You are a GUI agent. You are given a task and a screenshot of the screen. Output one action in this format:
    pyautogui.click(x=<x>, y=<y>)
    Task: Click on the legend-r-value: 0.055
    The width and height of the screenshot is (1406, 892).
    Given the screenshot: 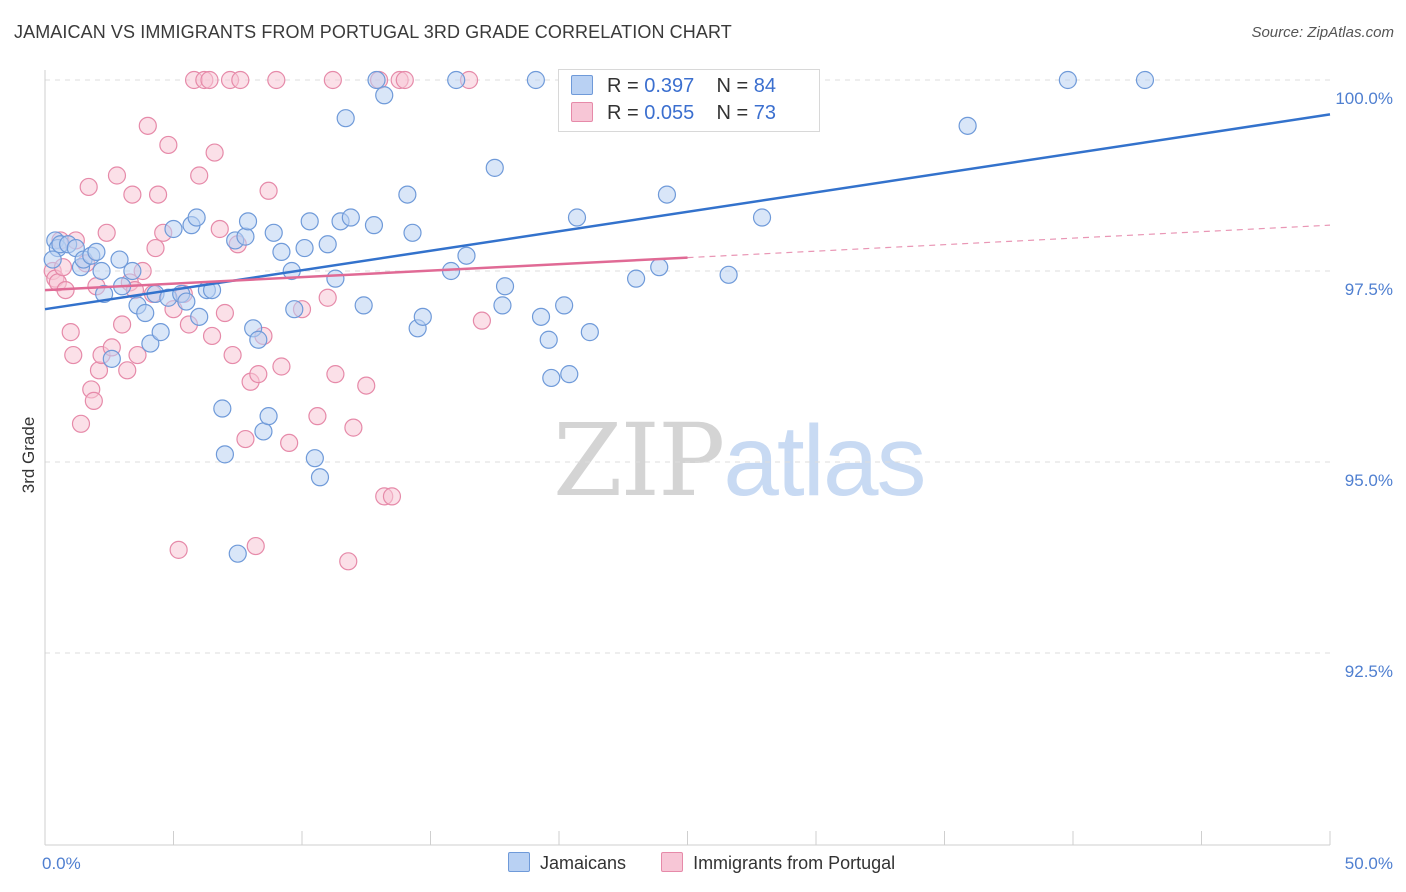 What is the action you would take?
    pyautogui.click(x=669, y=113)
    